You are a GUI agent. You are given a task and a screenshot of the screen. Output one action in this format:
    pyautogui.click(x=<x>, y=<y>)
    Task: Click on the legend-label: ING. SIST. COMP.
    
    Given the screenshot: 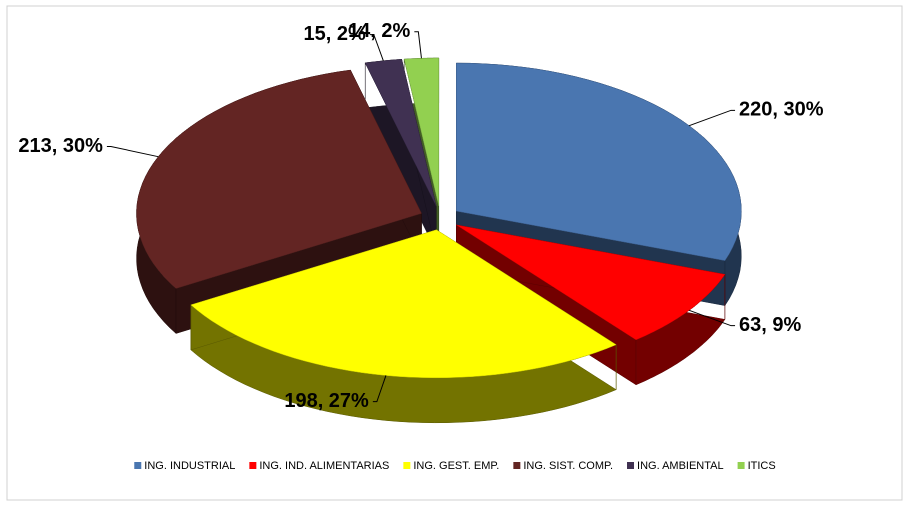 What is the action you would take?
    pyautogui.click(x=568, y=466)
    